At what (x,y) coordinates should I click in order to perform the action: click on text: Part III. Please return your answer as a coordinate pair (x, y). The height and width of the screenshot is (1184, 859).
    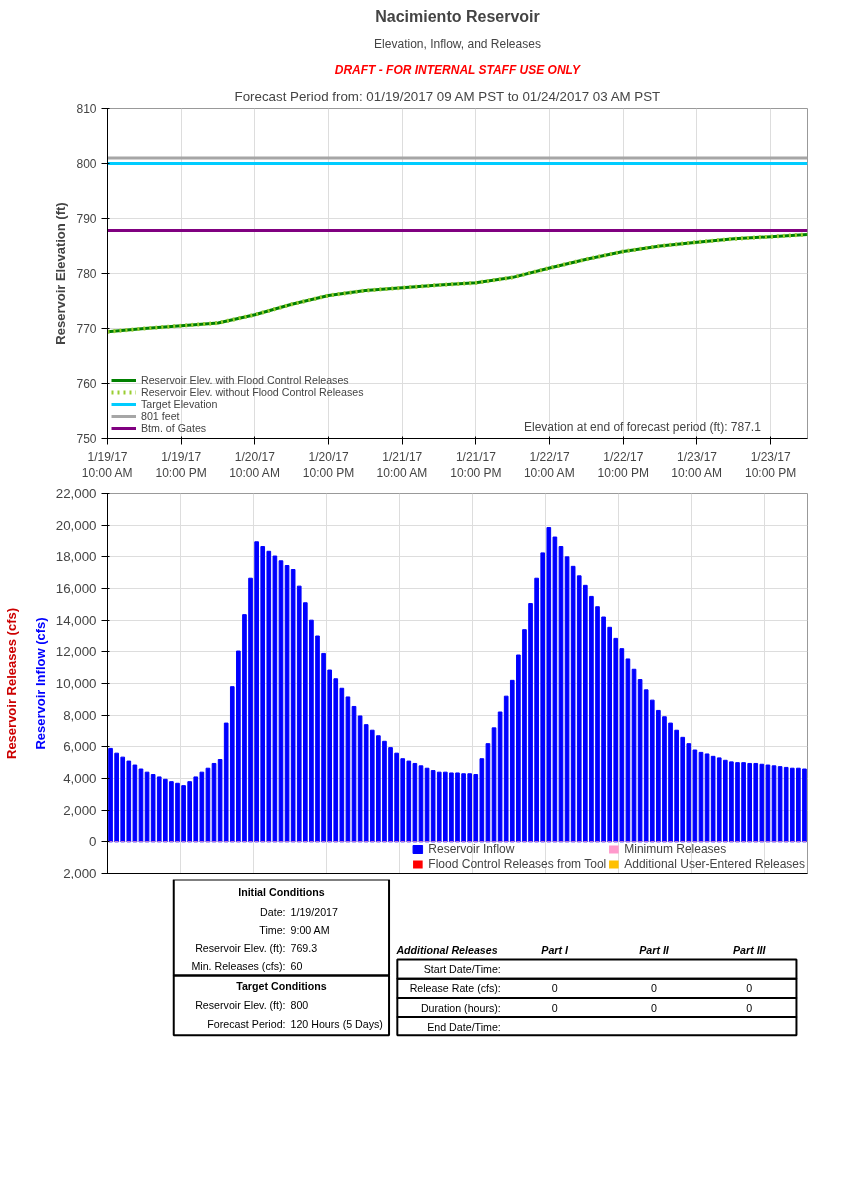
    Looking at the image, I should click on (749, 949).